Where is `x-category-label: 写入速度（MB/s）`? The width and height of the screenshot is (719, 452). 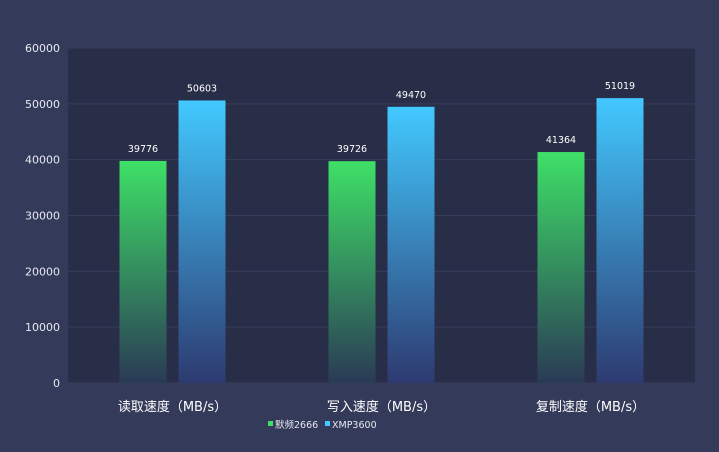 x-category-label: 写入速度（MB/s） is located at coordinates (381, 407).